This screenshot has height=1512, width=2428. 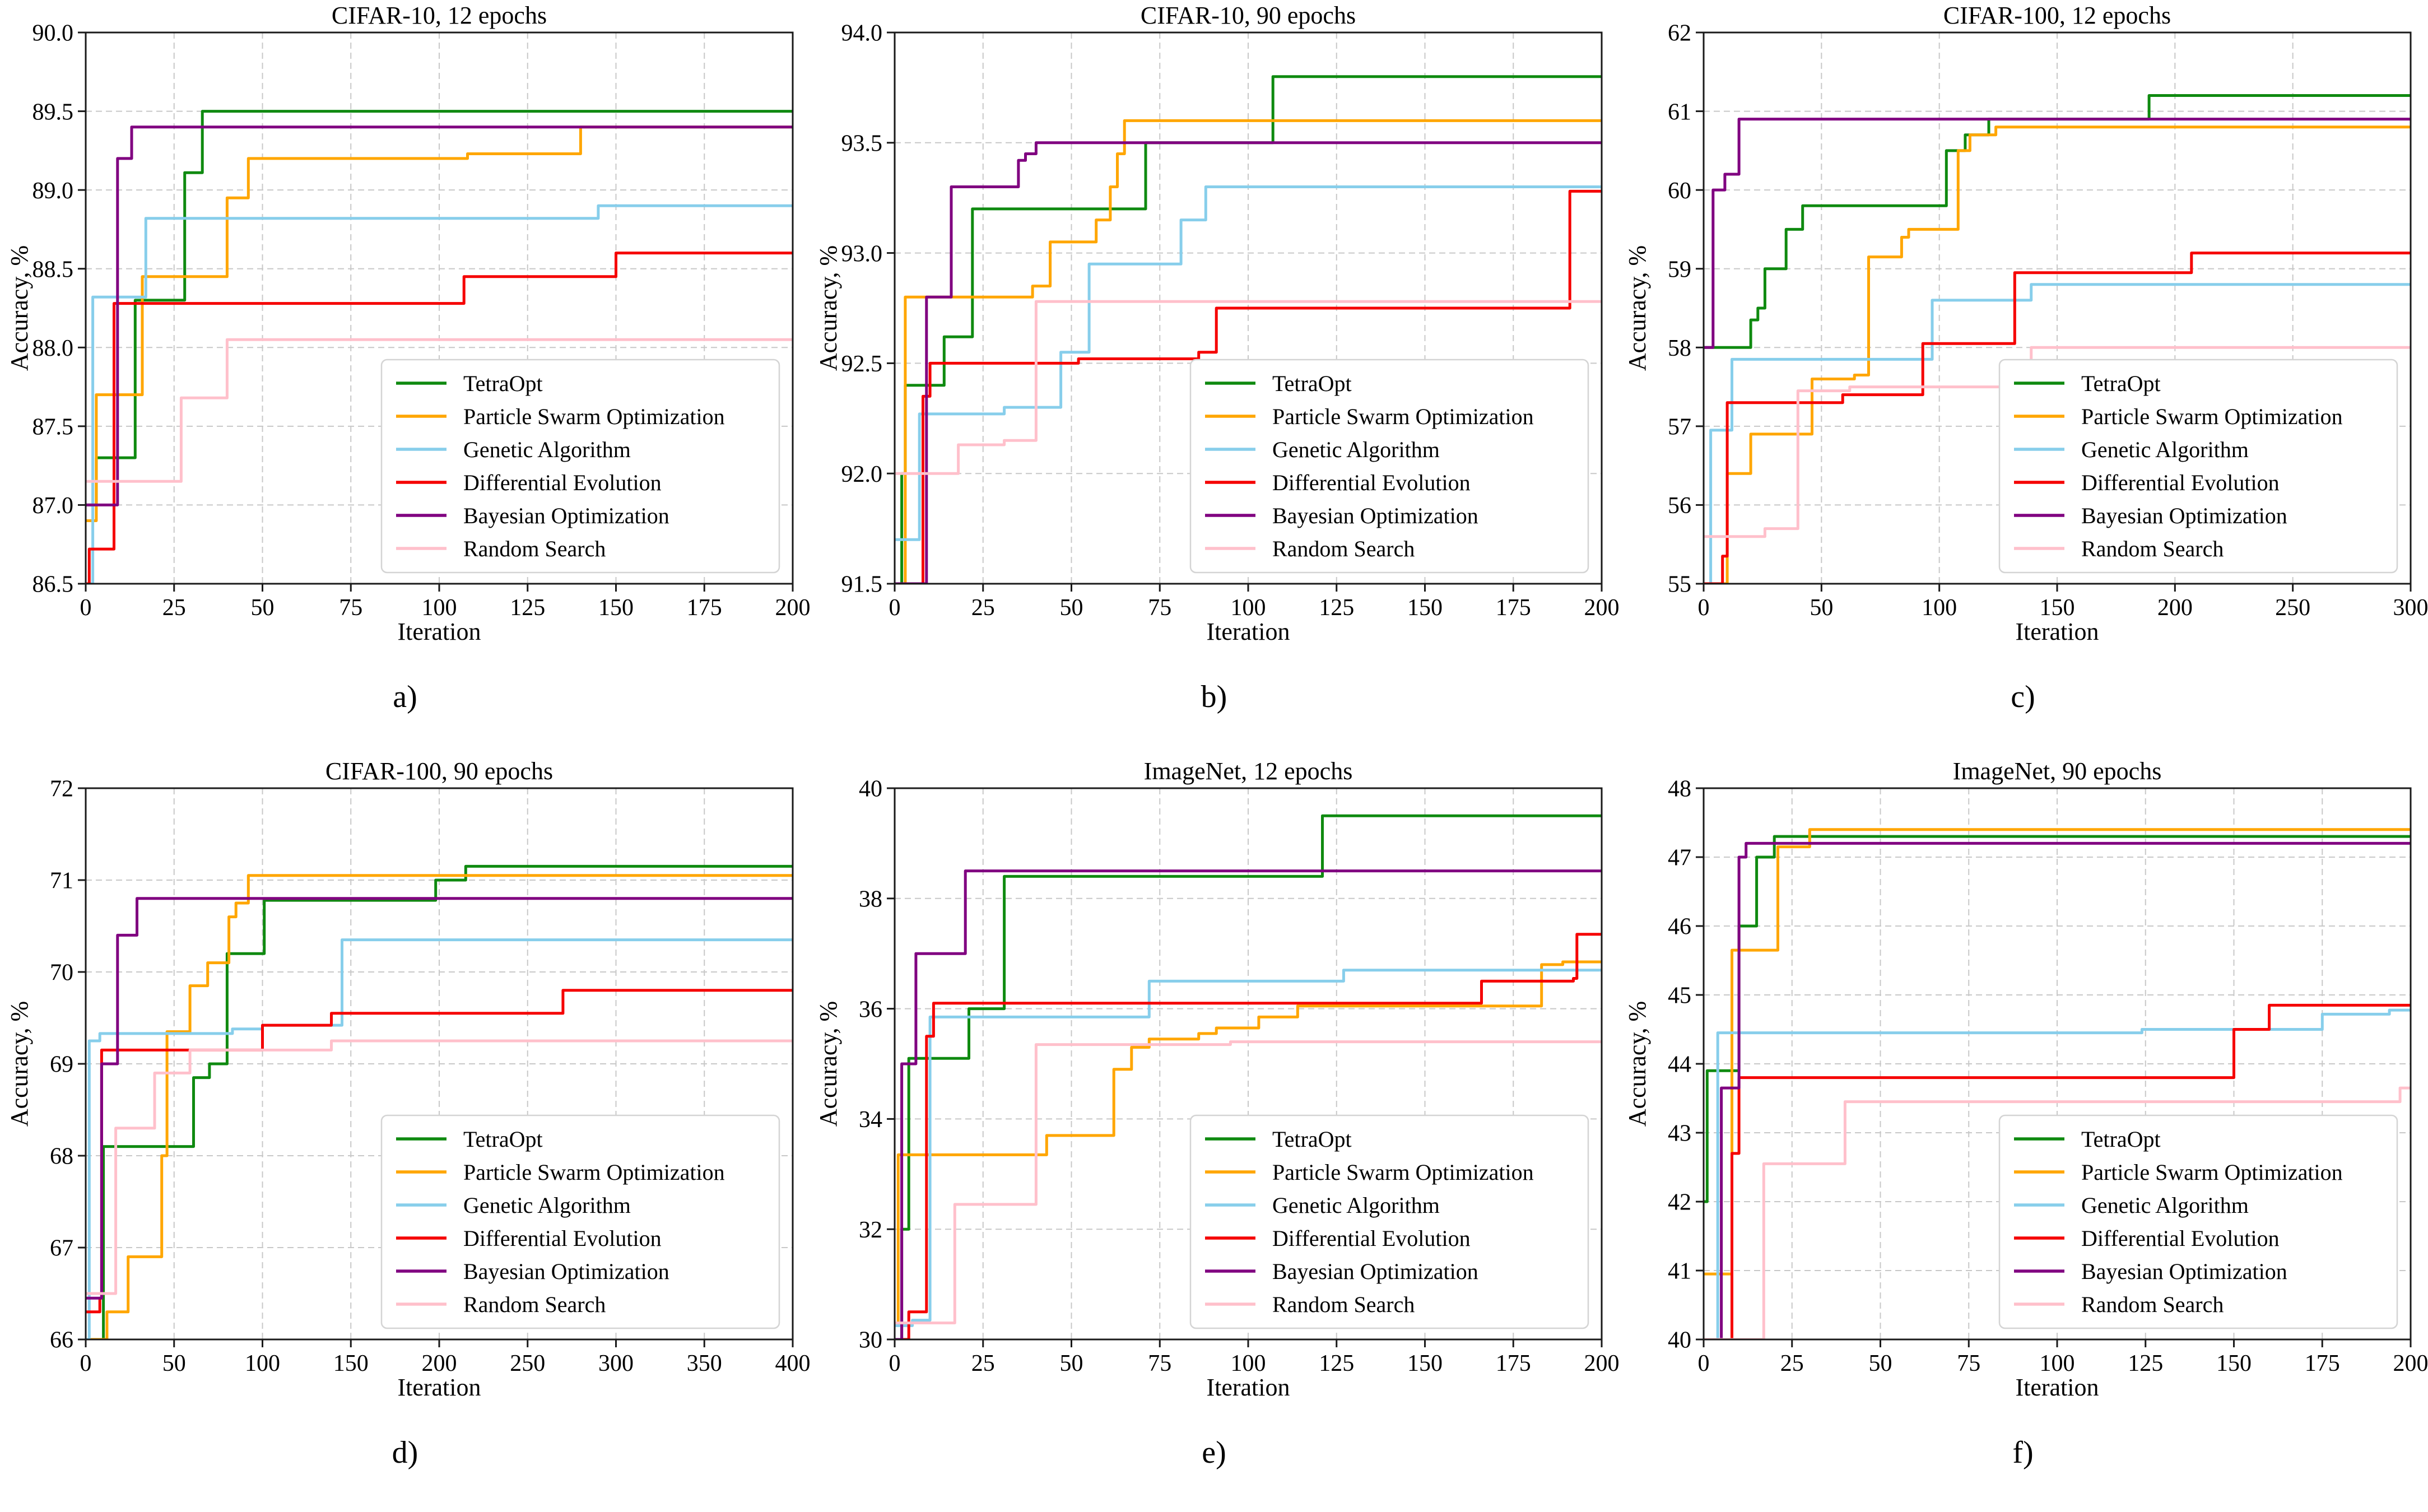 I want to click on axes-d: 0 50 100 150 200 250 300 350 400 66 67 68 69 70 71 72, so click(x=430, y=1076).